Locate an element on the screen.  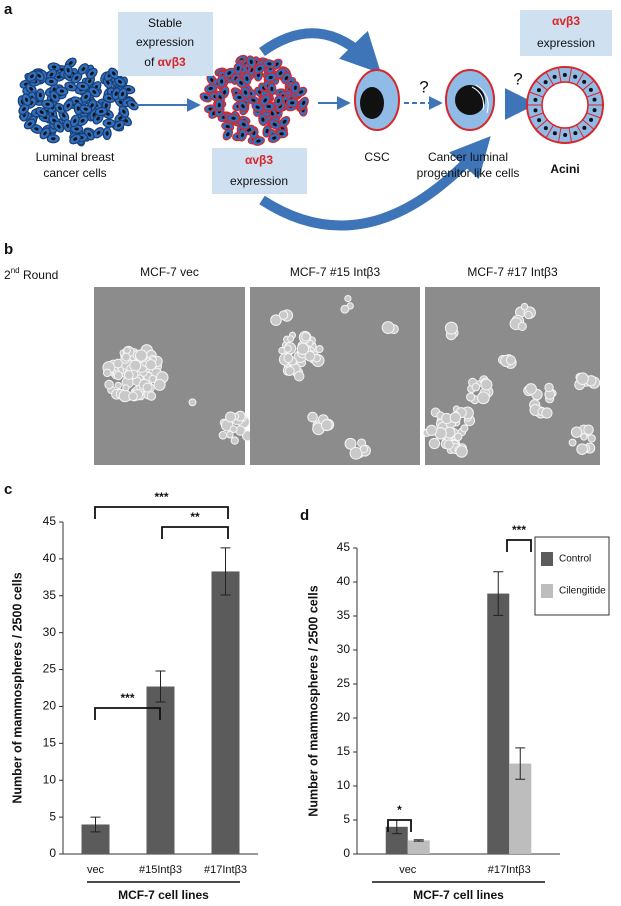
y-tick-label: 10 is located at coordinates (50, 779).